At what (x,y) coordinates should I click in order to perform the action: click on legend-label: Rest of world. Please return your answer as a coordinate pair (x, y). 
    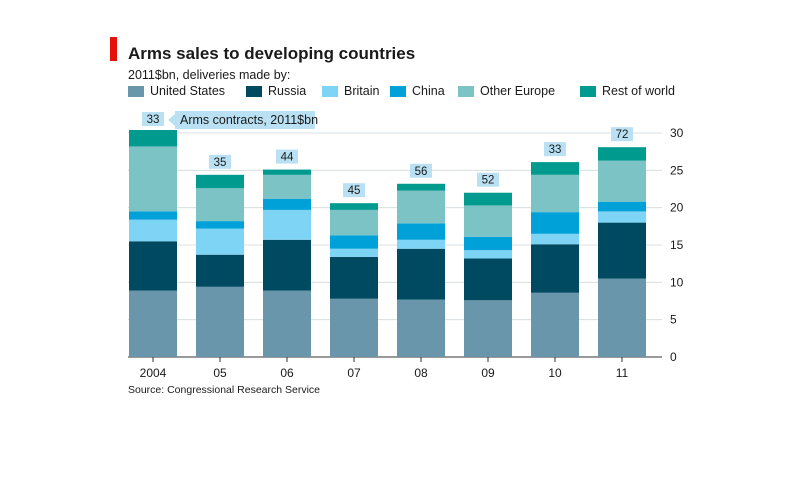
    Looking at the image, I should click on (638, 91).